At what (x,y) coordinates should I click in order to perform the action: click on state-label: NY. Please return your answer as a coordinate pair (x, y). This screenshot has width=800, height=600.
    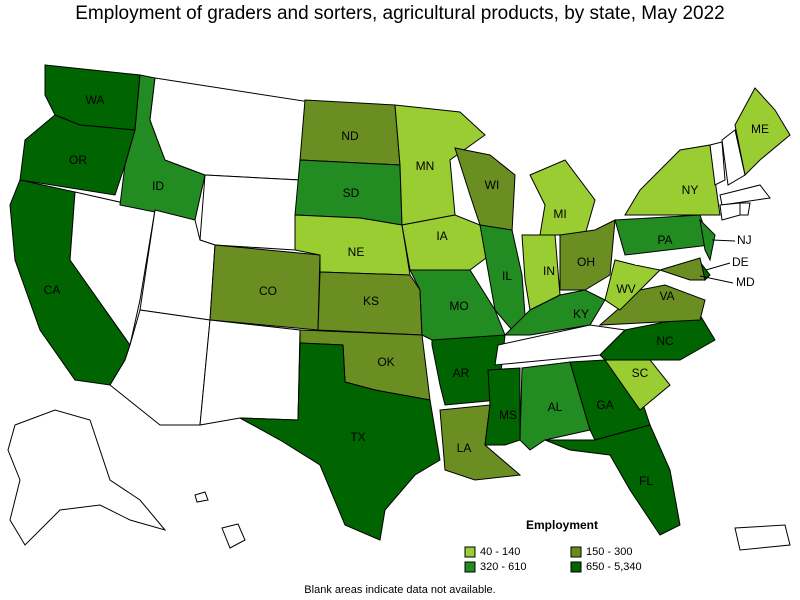
    Looking at the image, I should click on (690, 190).